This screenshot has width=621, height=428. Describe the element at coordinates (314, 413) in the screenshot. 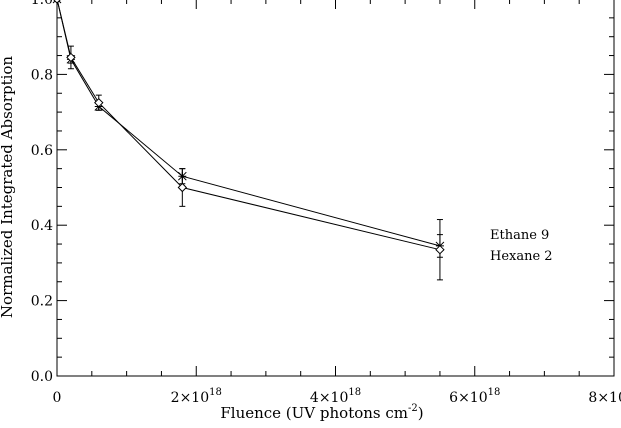

I see `x-axis-label-main: Fluence (UV photons cm` at that location.